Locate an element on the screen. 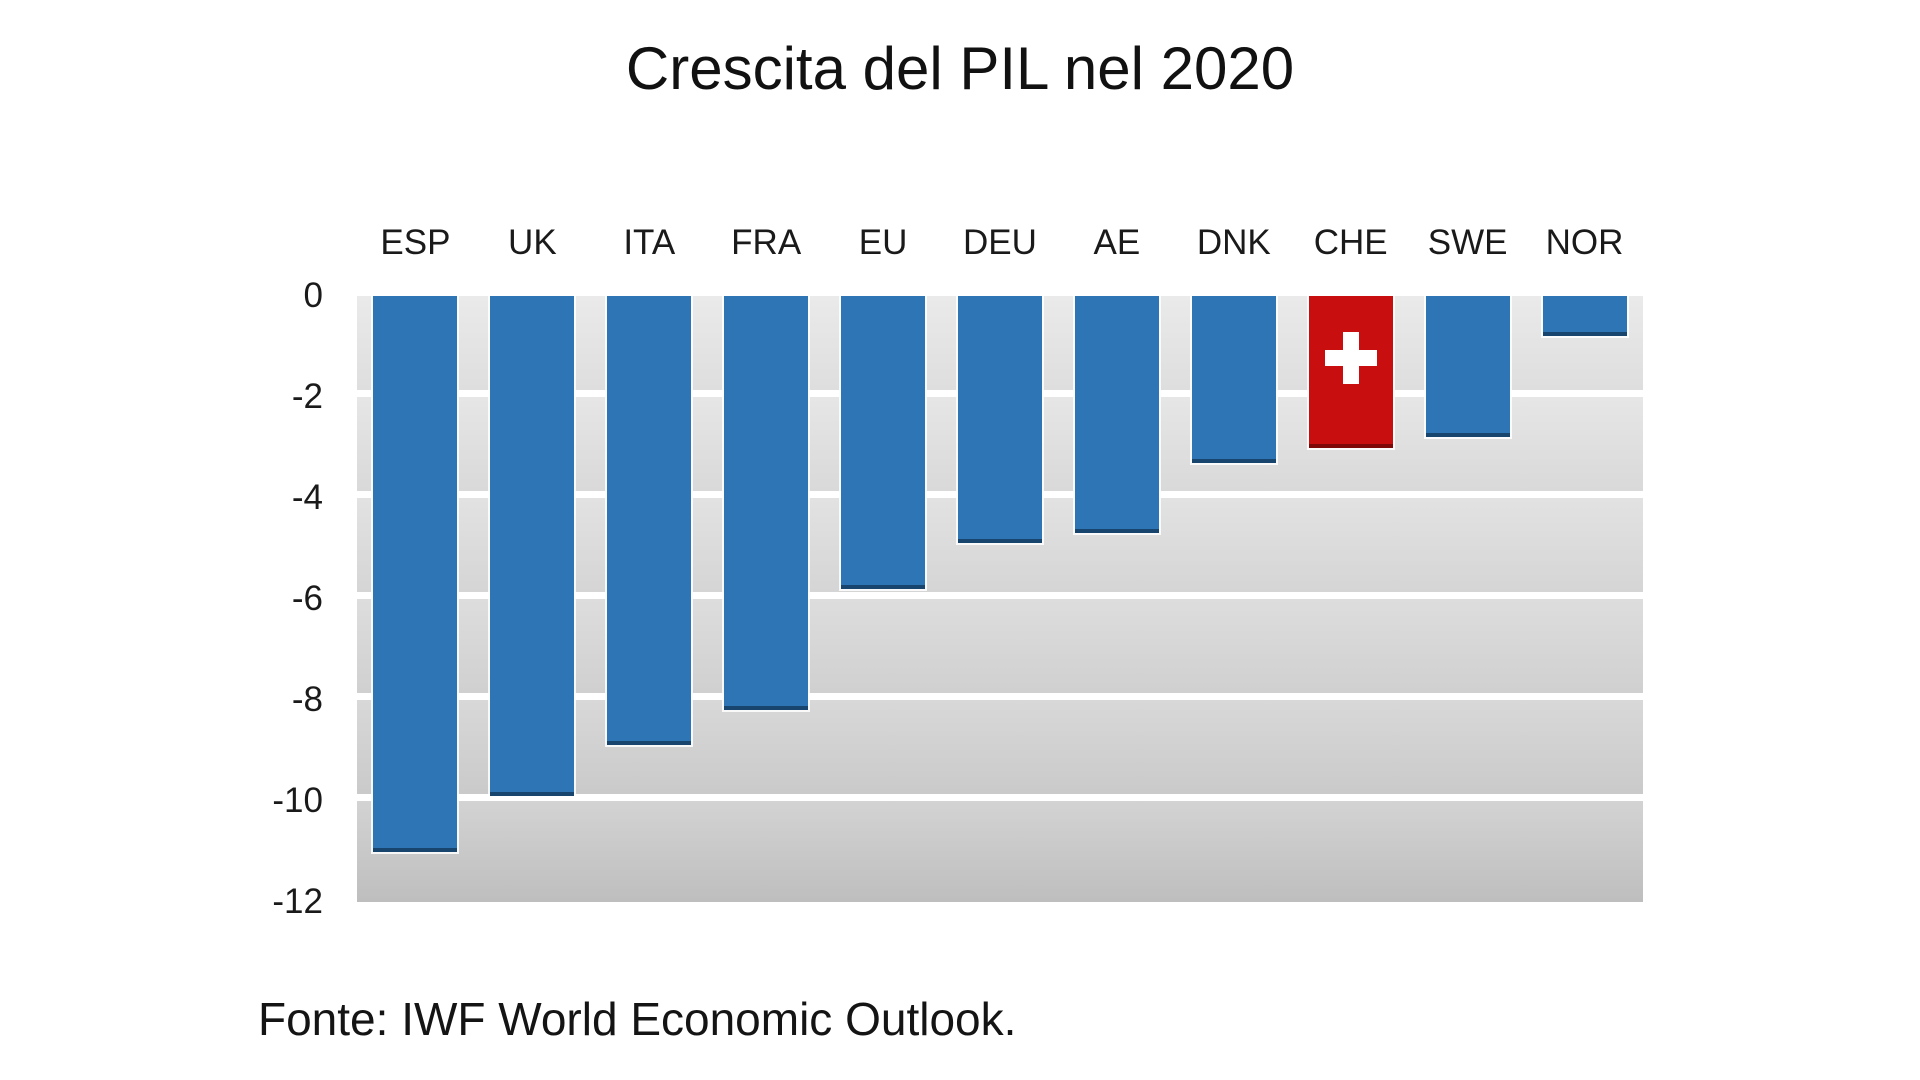 The width and height of the screenshot is (1920, 1080). bar-column-esp is located at coordinates (415, 599).